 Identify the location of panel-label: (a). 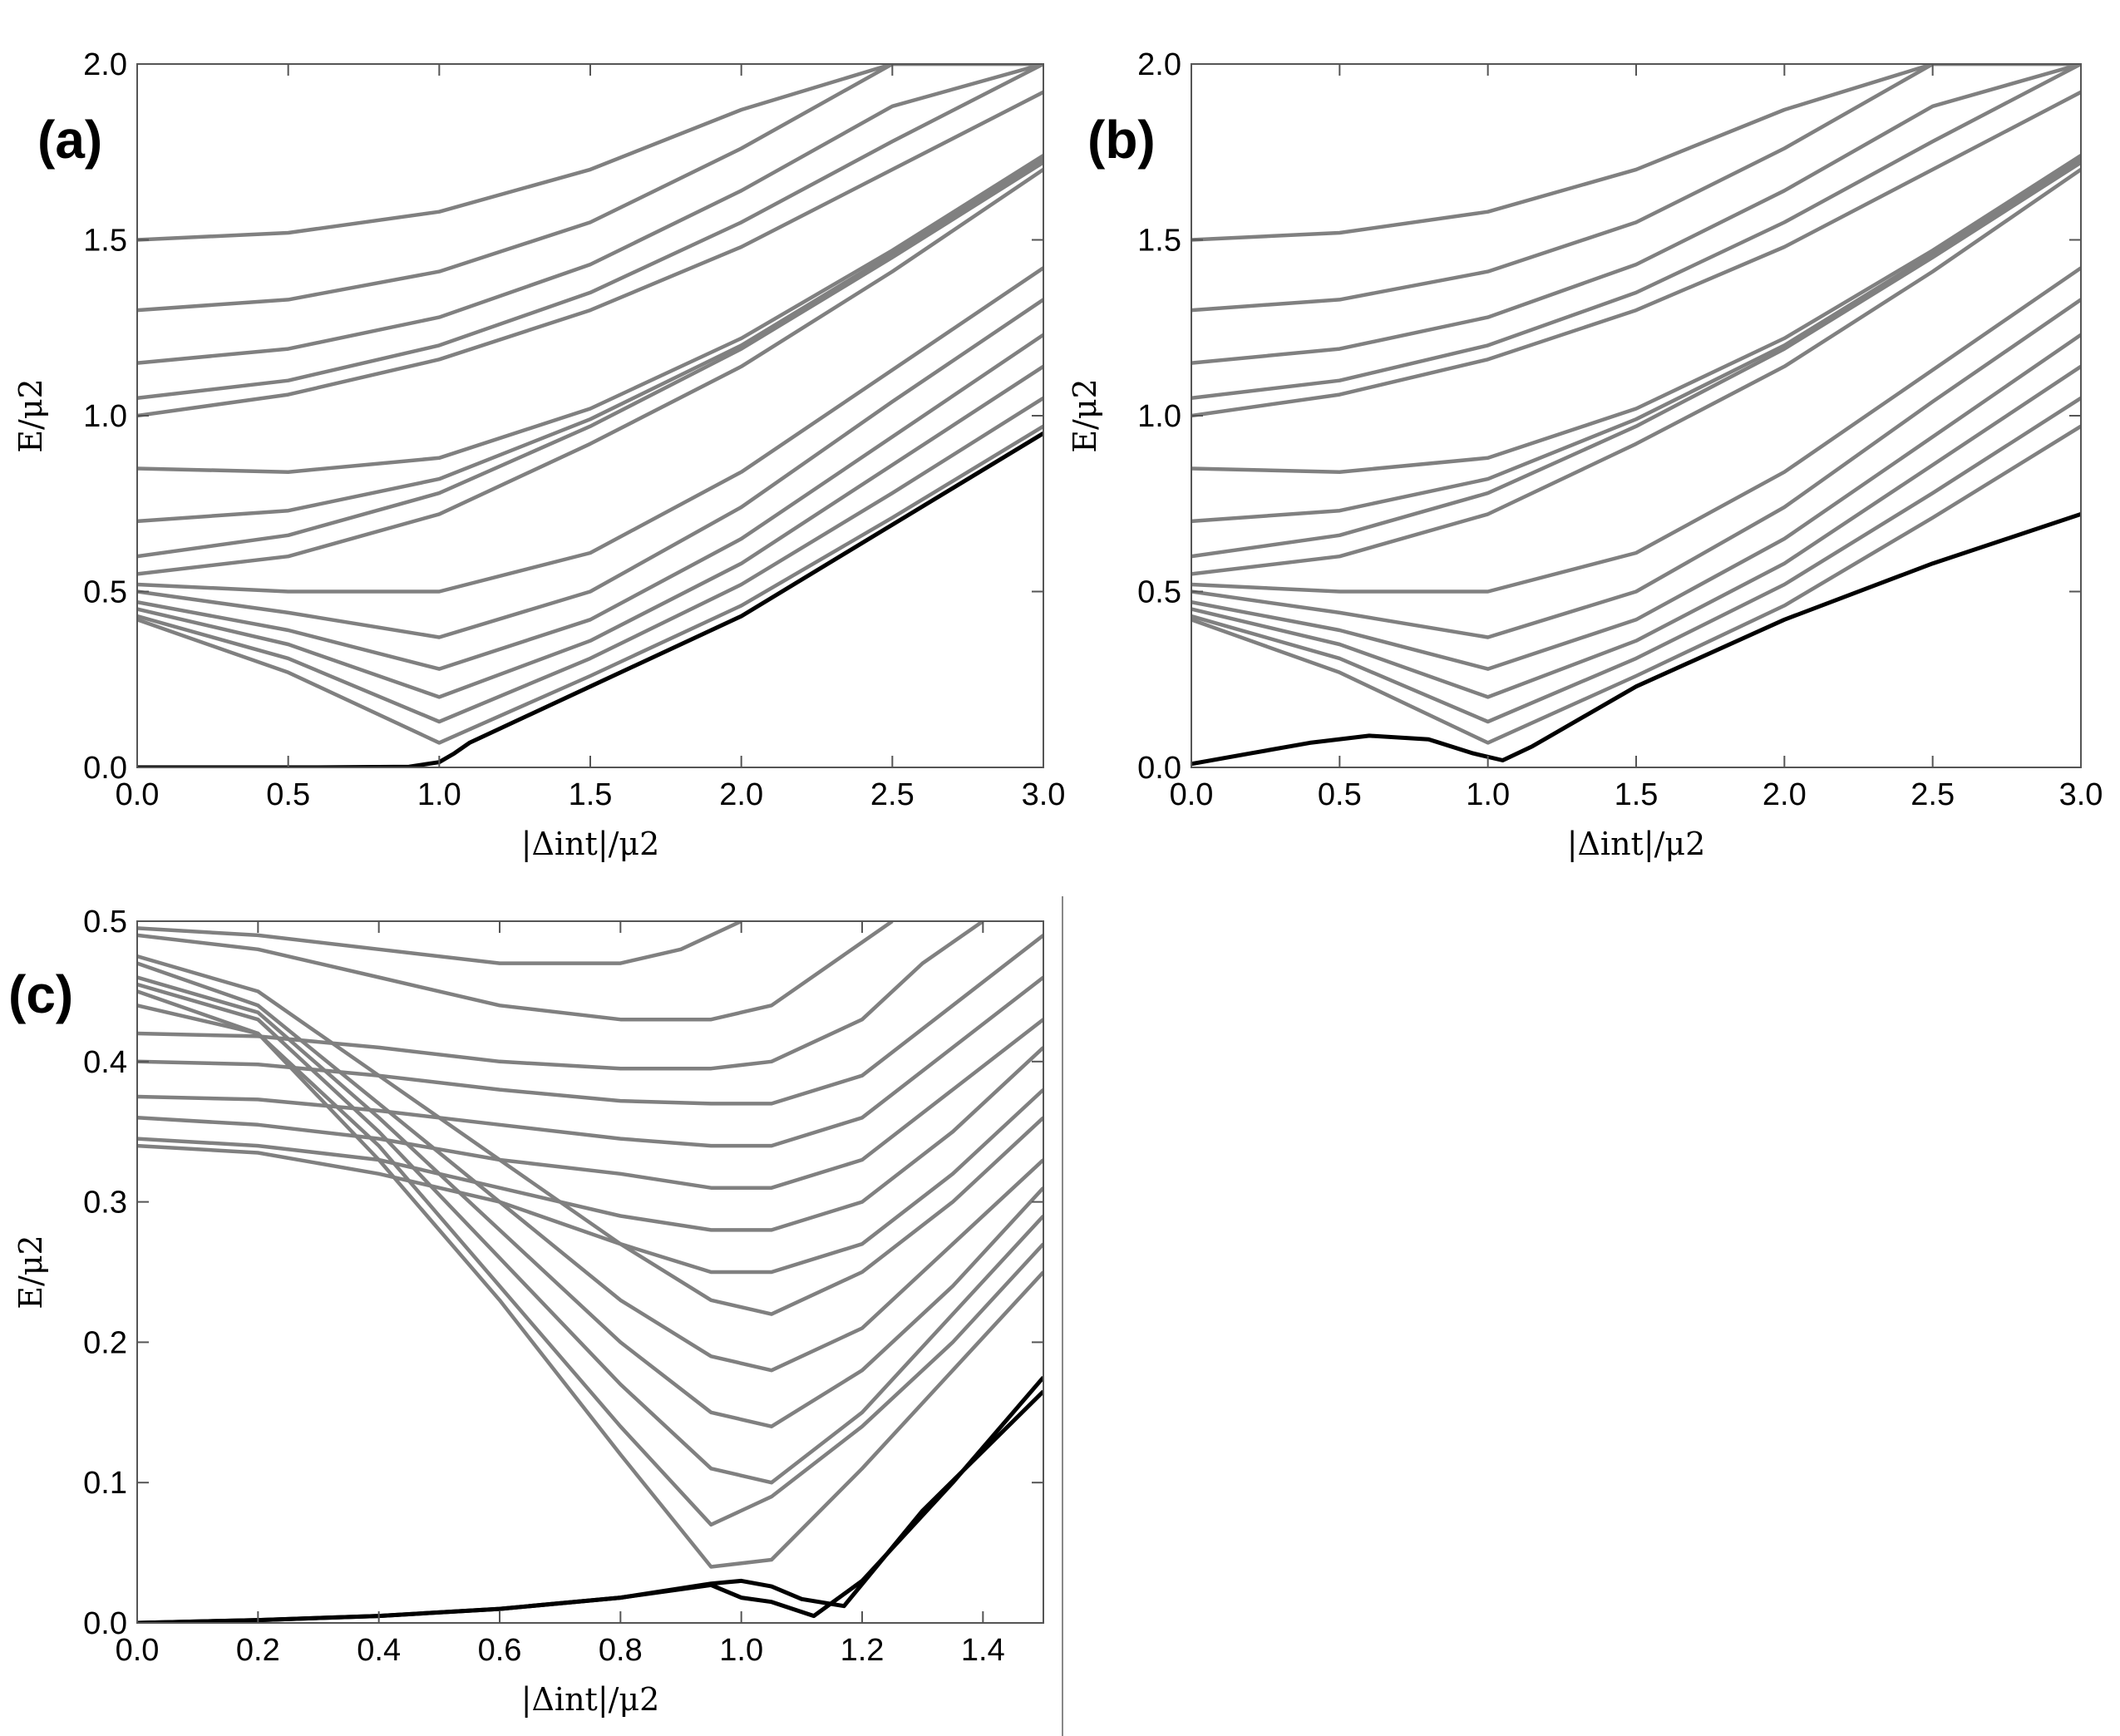
(69, 140).